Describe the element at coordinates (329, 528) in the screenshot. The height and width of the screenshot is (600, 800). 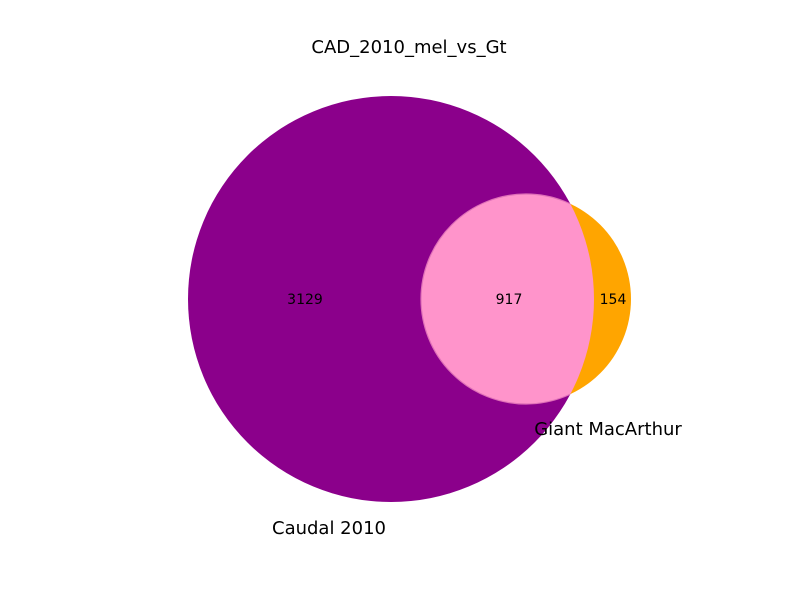
I see `set-a-label: Caudal 2010` at that location.